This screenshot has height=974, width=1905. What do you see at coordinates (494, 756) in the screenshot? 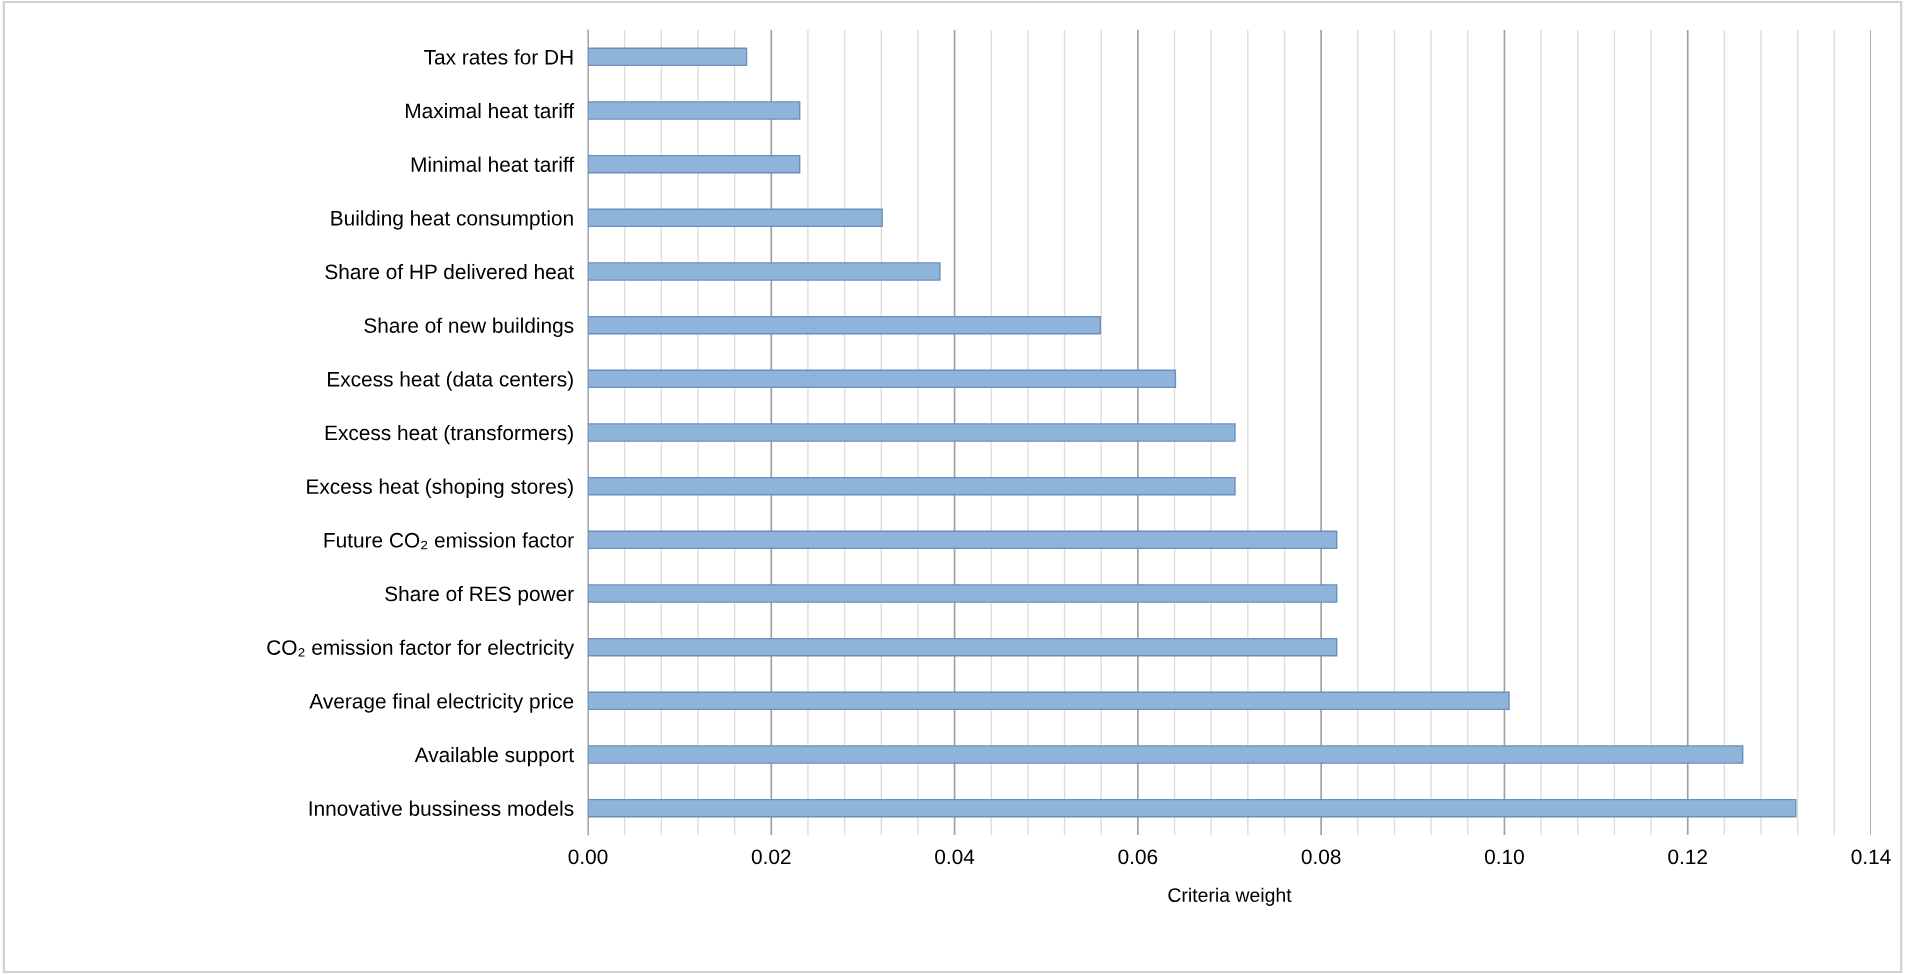
I see `y-tick-label: Available support` at bounding box center [494, 756].